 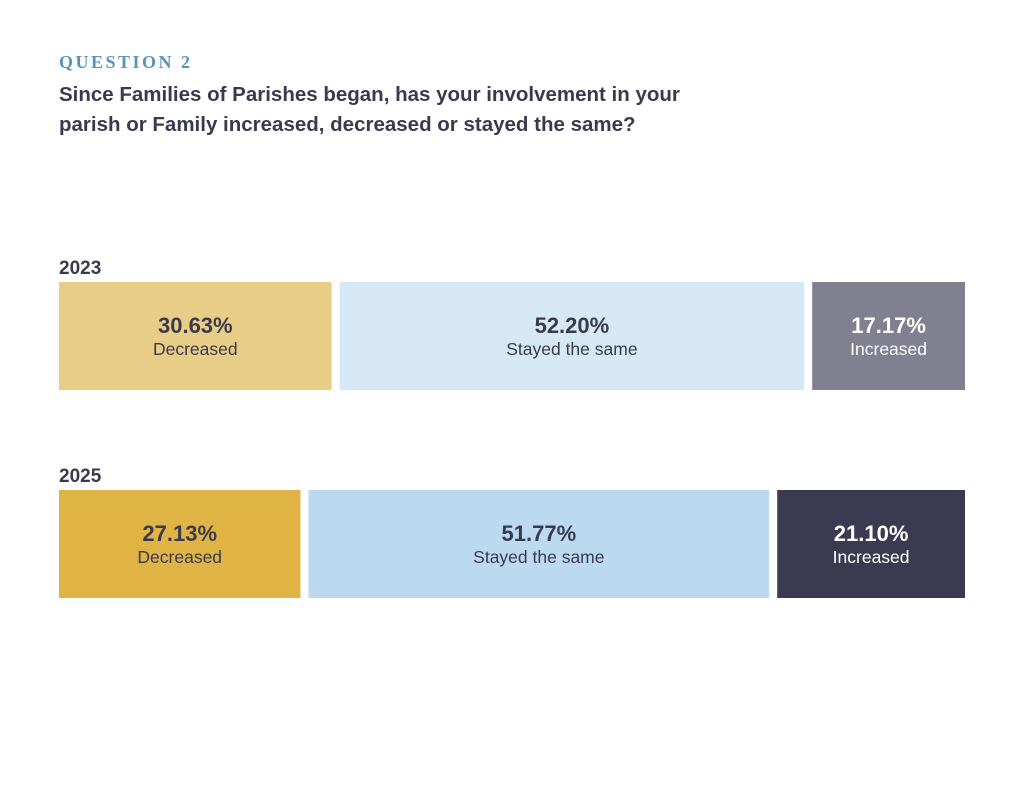 What do you see at coordinates (80, 476) in the screenshot?
I see `year-label-2025: 2025` at bounding box center [80, 476].